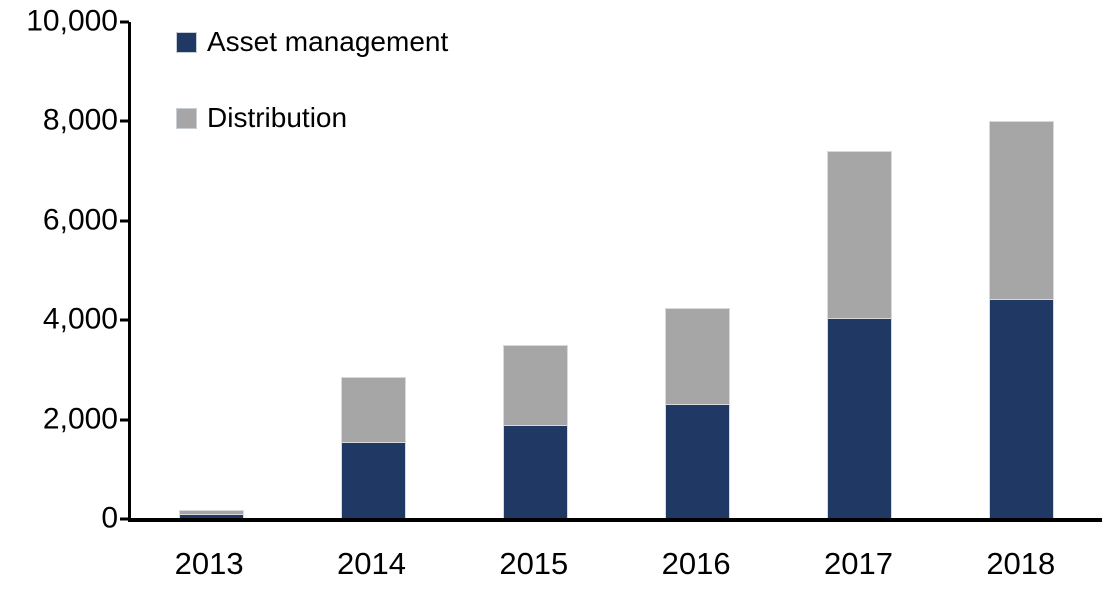 The image size is (1102, 594). I want to click on legend-item-asset-management: Asset management, so click(312, 42).